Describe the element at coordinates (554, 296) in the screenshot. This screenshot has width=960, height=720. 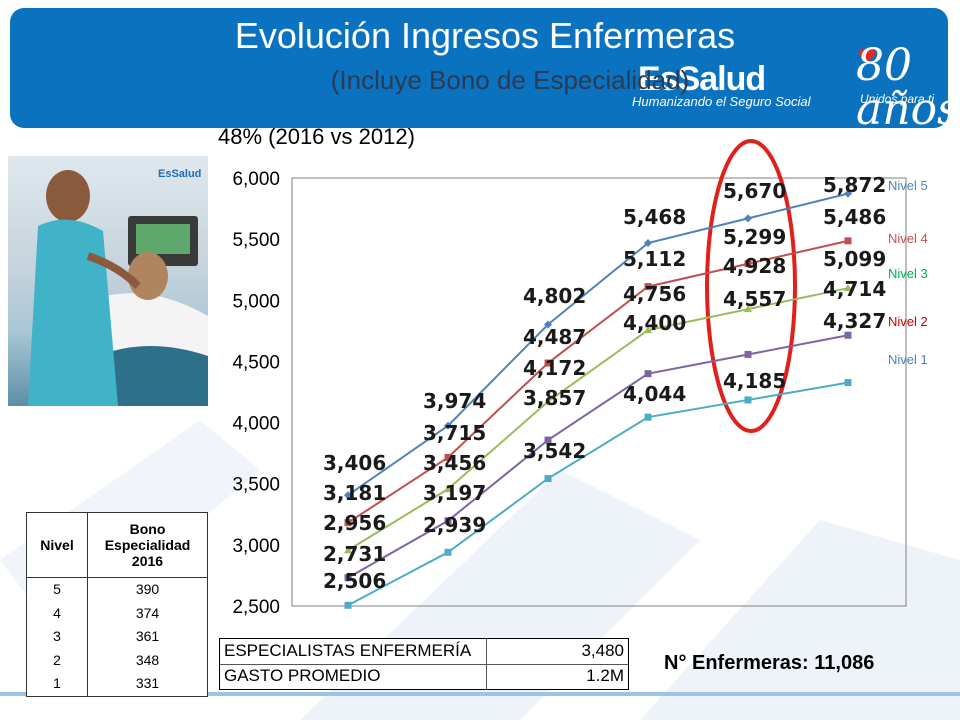
I see `data-label: 4,802` at that location.